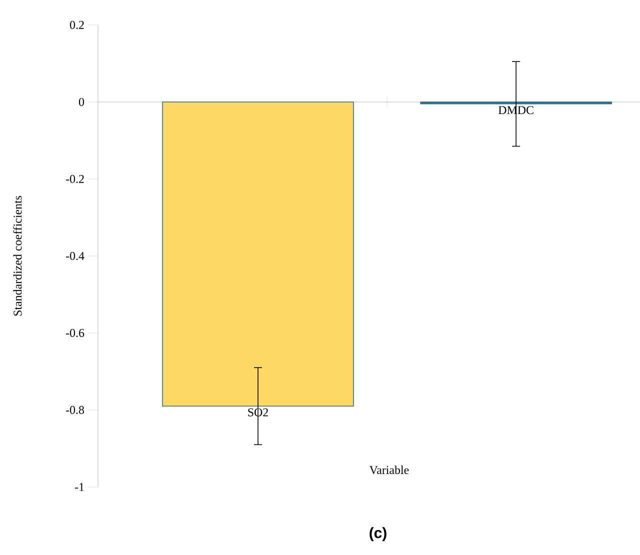 This screenshot has width=640, height=555. What do you see at coordinates (389, 470) in the screenshot?
I see `x-axis-title: Variable` at bounding box center [389, 470].